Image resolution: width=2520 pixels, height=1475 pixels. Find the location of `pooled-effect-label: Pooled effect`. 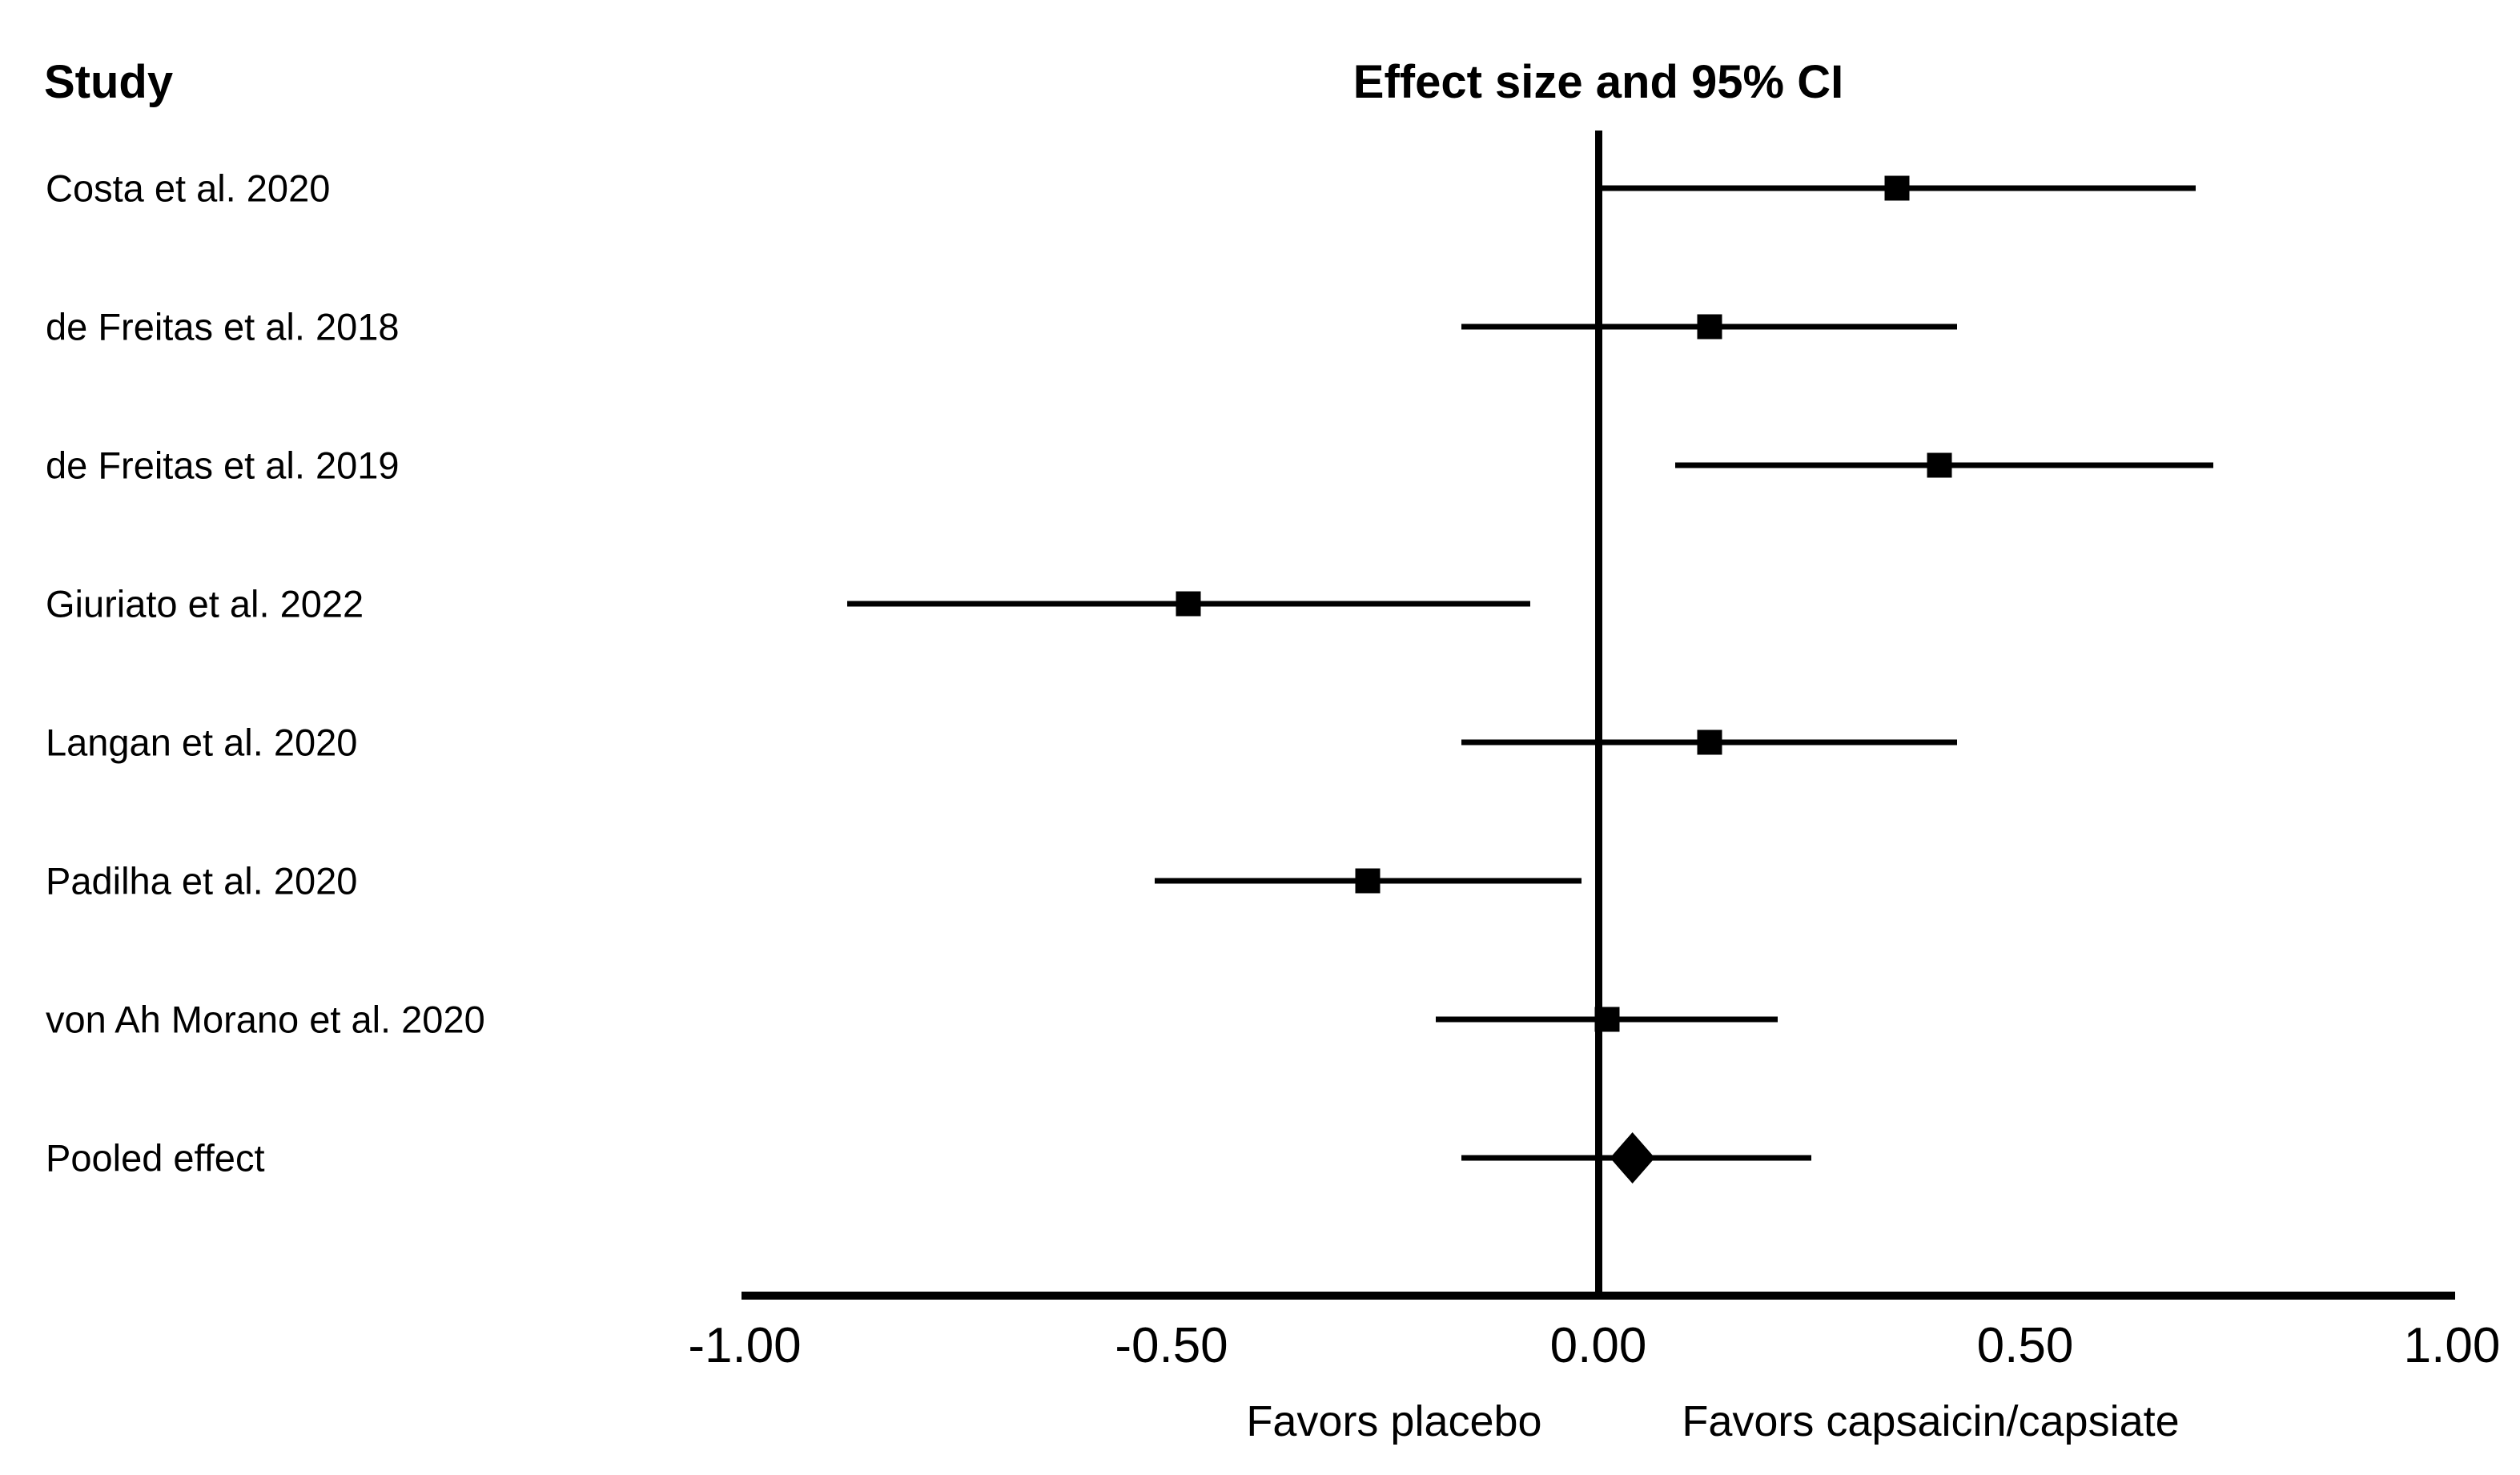

pooled-effect-label: Pooled effect is located at coordinates (155, 1158).